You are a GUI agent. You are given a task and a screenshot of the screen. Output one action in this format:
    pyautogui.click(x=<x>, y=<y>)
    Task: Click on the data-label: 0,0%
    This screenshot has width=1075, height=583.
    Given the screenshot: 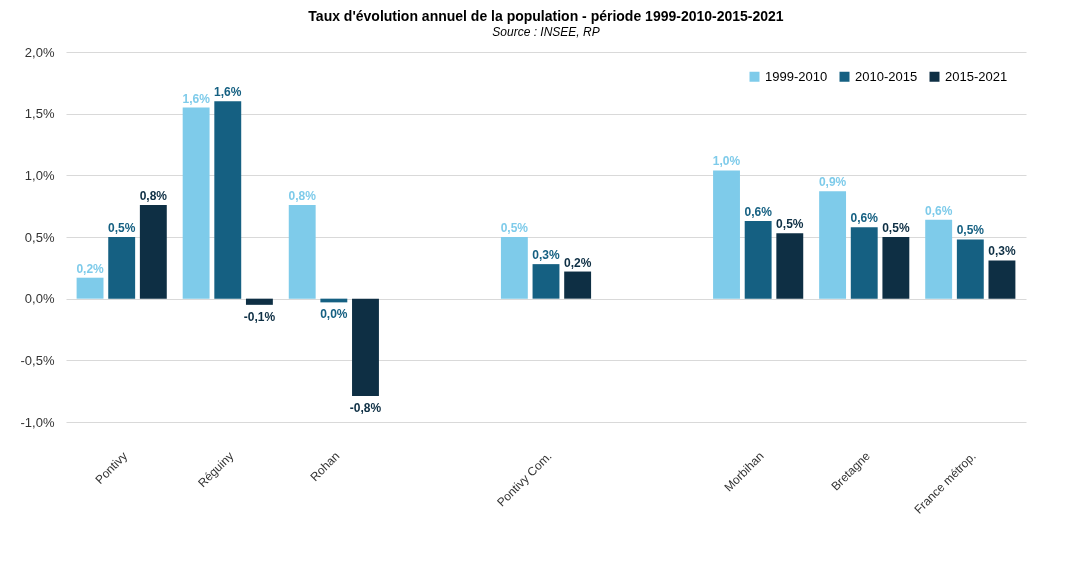 What is the action you would take?
    pyautogui.click(x=334, y=314)
    